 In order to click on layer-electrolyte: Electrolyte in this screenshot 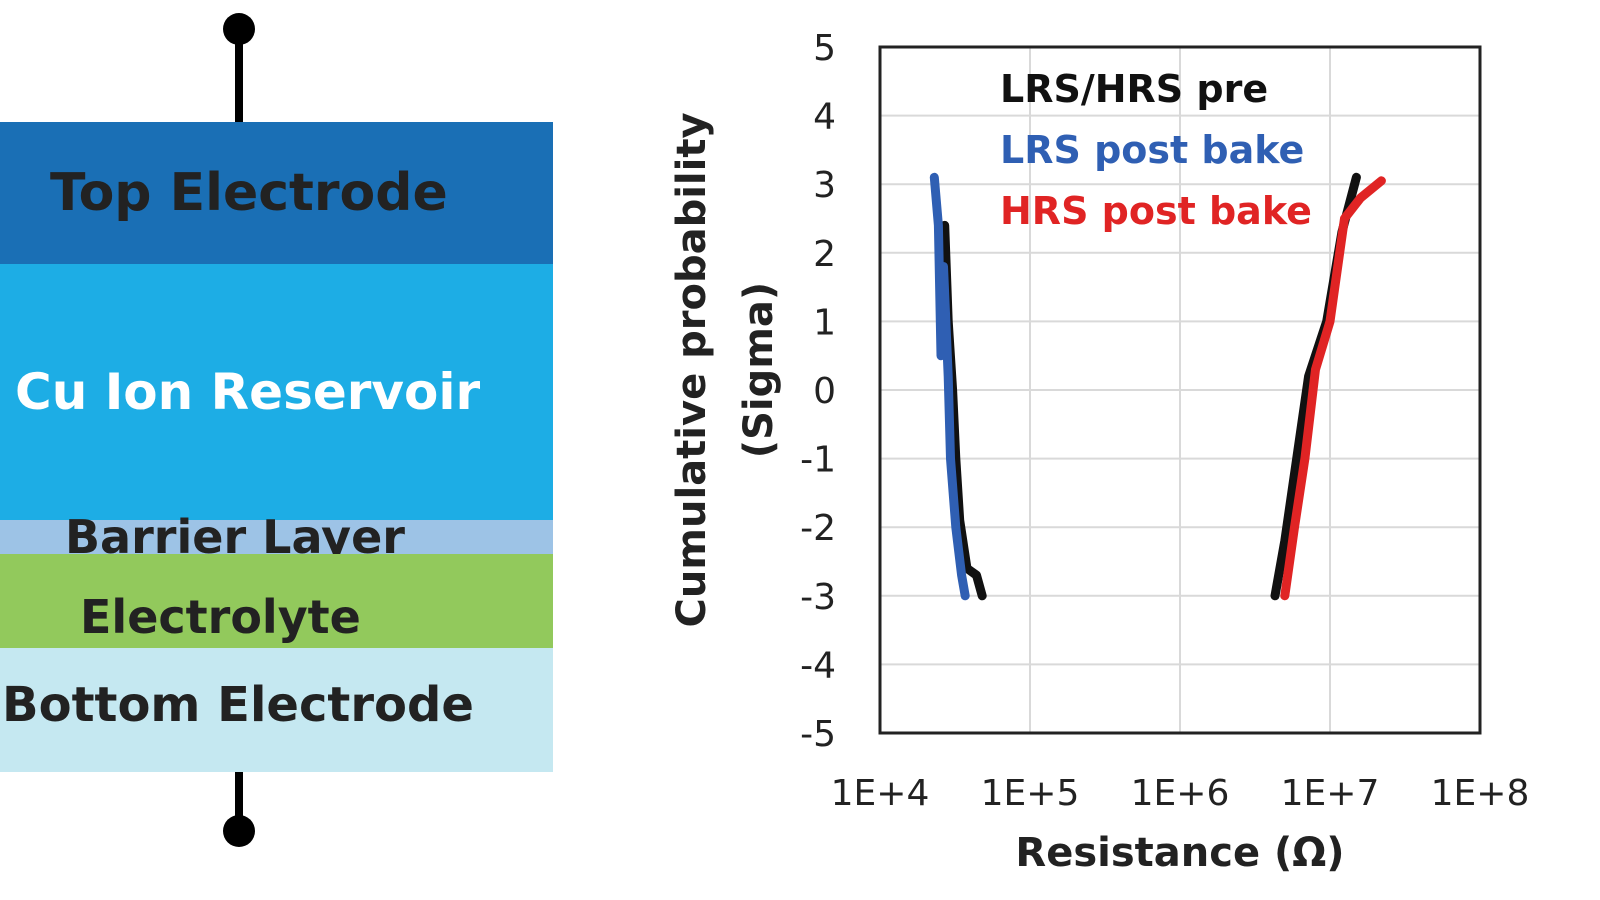, I will do `click(276, 601)`.